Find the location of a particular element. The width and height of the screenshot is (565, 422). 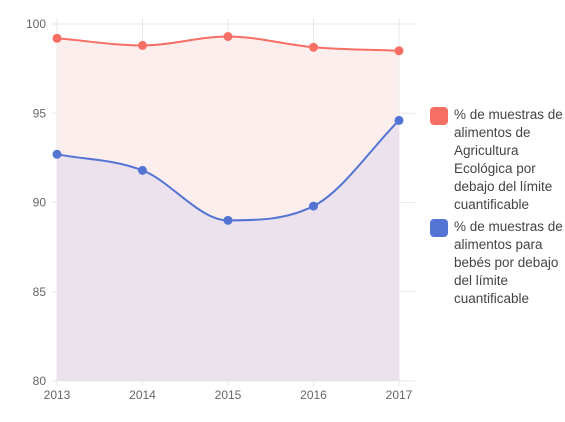

x-tick-label: 2014 is located at coordinates (142, 395).